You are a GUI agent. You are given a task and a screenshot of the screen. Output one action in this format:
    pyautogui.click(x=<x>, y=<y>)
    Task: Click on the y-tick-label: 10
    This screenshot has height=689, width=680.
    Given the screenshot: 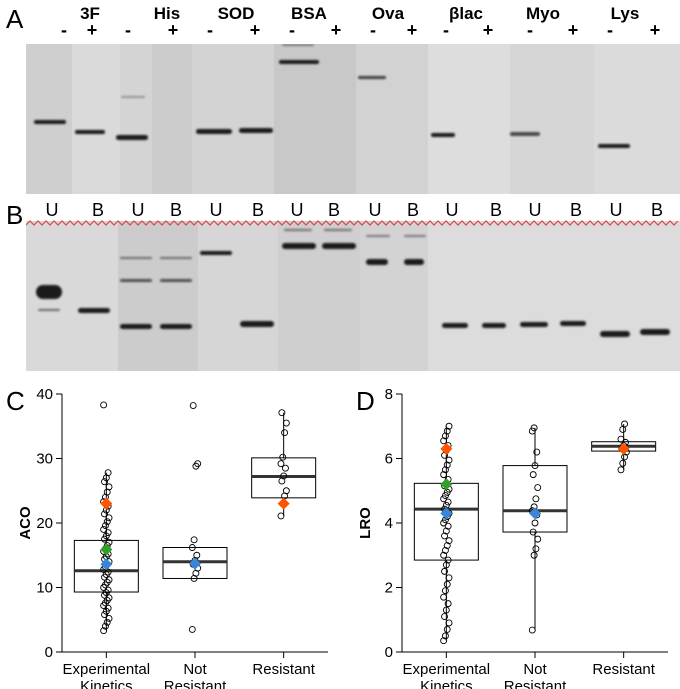 What is the action you would take?
    pyautogui.click(x=44, y=588)
    